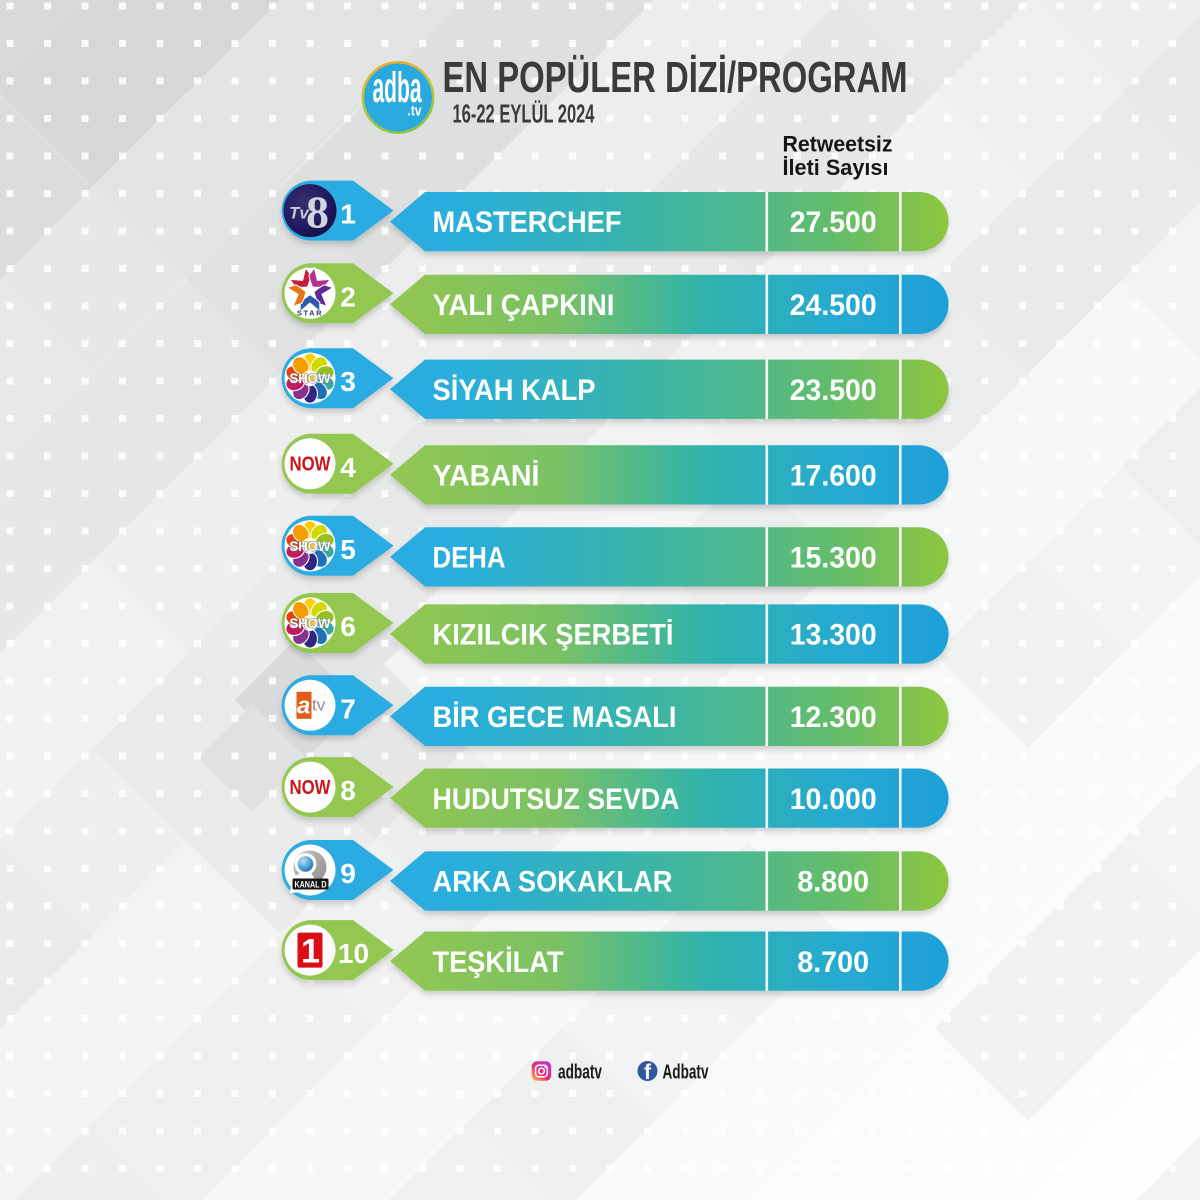 The height and width of the screenshot is (1200, 1200). I want to click on svg-text: tv, so click(319, 704).